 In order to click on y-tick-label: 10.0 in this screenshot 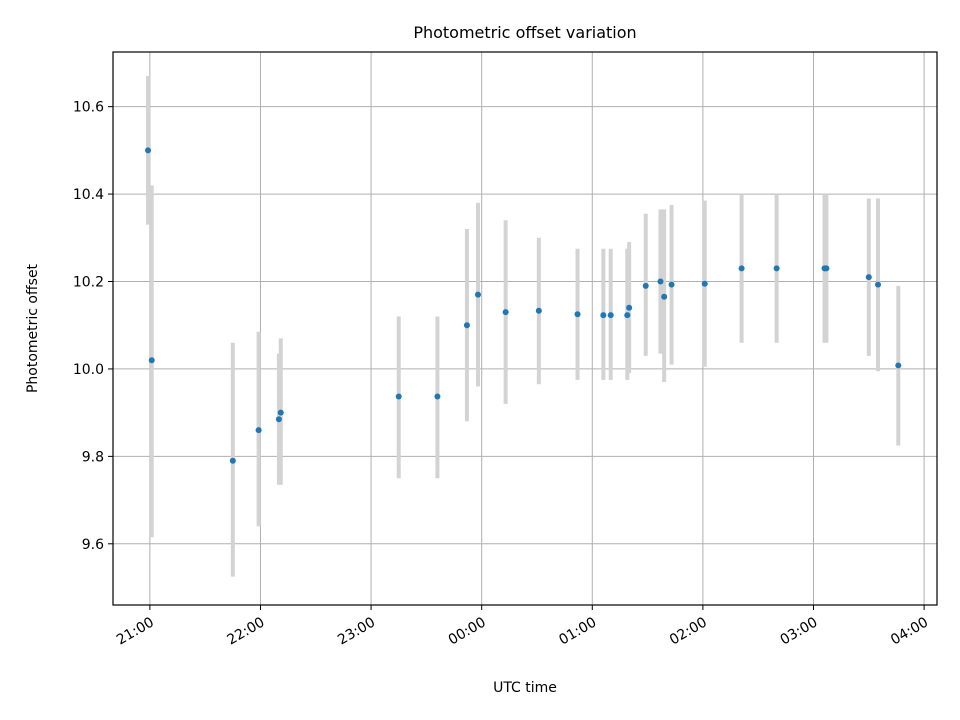, I will do `click(88, 370)`.